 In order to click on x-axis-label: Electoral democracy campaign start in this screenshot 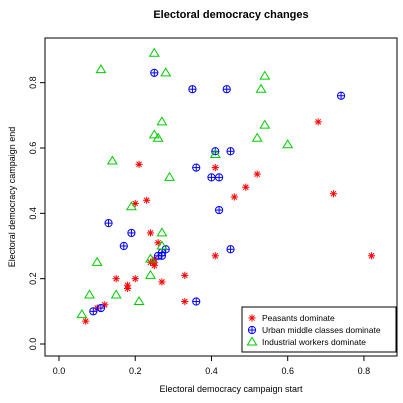, I will do `click(231, 389)`.